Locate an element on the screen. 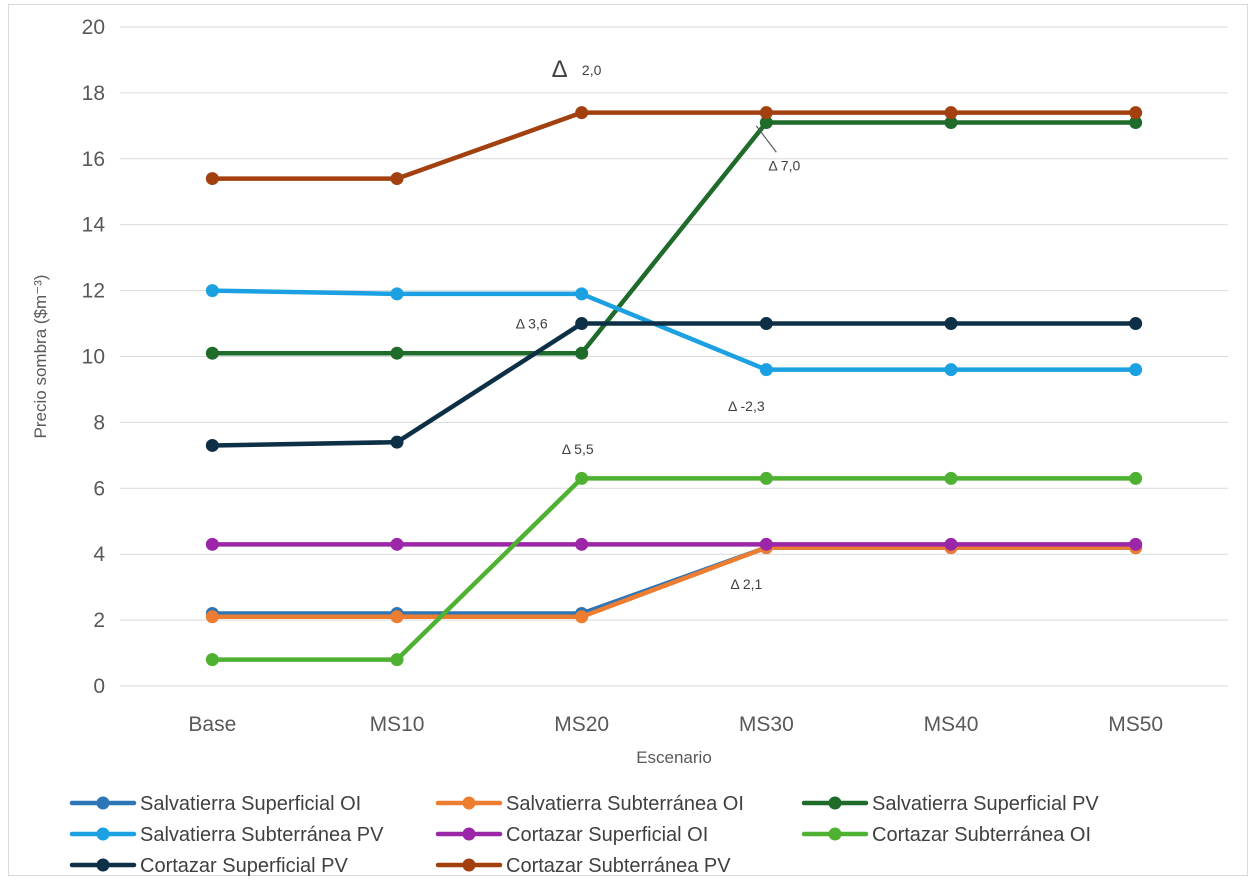 Image resolution: width=1255 pixels, height=880 pixels. y-tick-label: 10 is located at coordinates (93, 357).